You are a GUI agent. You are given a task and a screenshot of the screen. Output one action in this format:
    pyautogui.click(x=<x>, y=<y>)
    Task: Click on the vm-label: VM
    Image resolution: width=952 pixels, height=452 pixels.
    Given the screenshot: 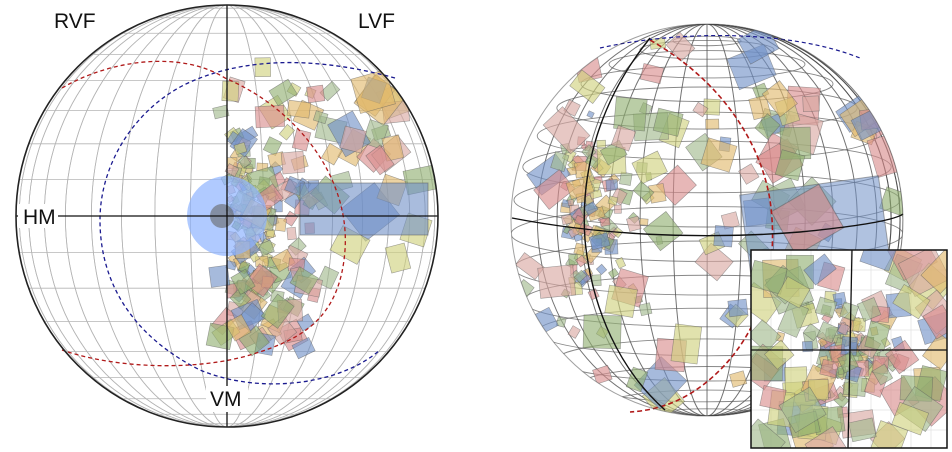 What is the action you would take?
    pyautogui.click(x=226, y=399)
    